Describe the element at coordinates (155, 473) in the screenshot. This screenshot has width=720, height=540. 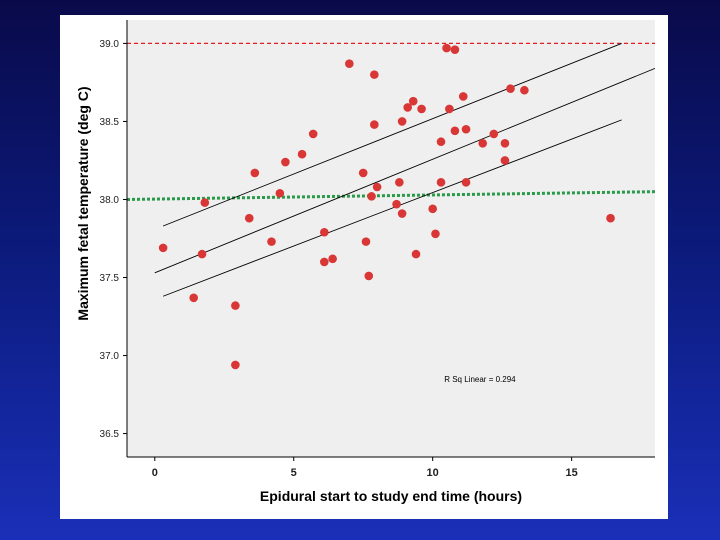
I see `x-tick-label-0: 0` at that location.